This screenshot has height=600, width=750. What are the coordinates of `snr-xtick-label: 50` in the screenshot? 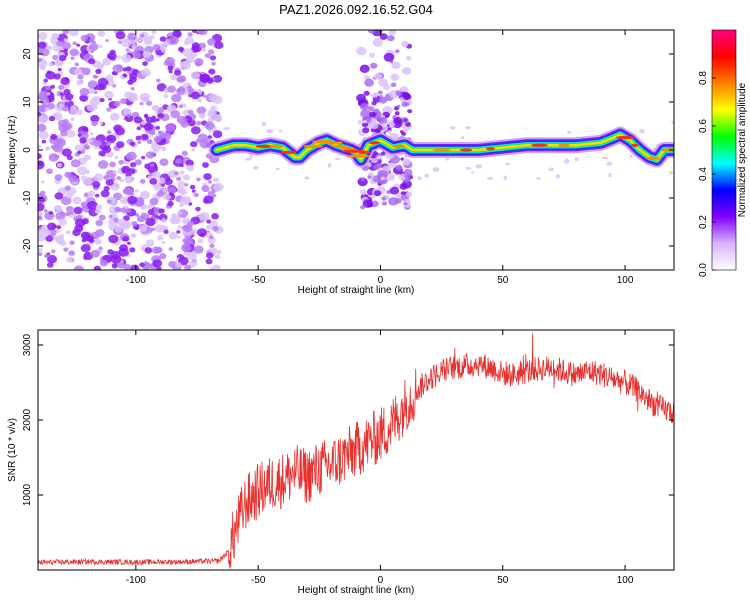 It's located at (503, 580).